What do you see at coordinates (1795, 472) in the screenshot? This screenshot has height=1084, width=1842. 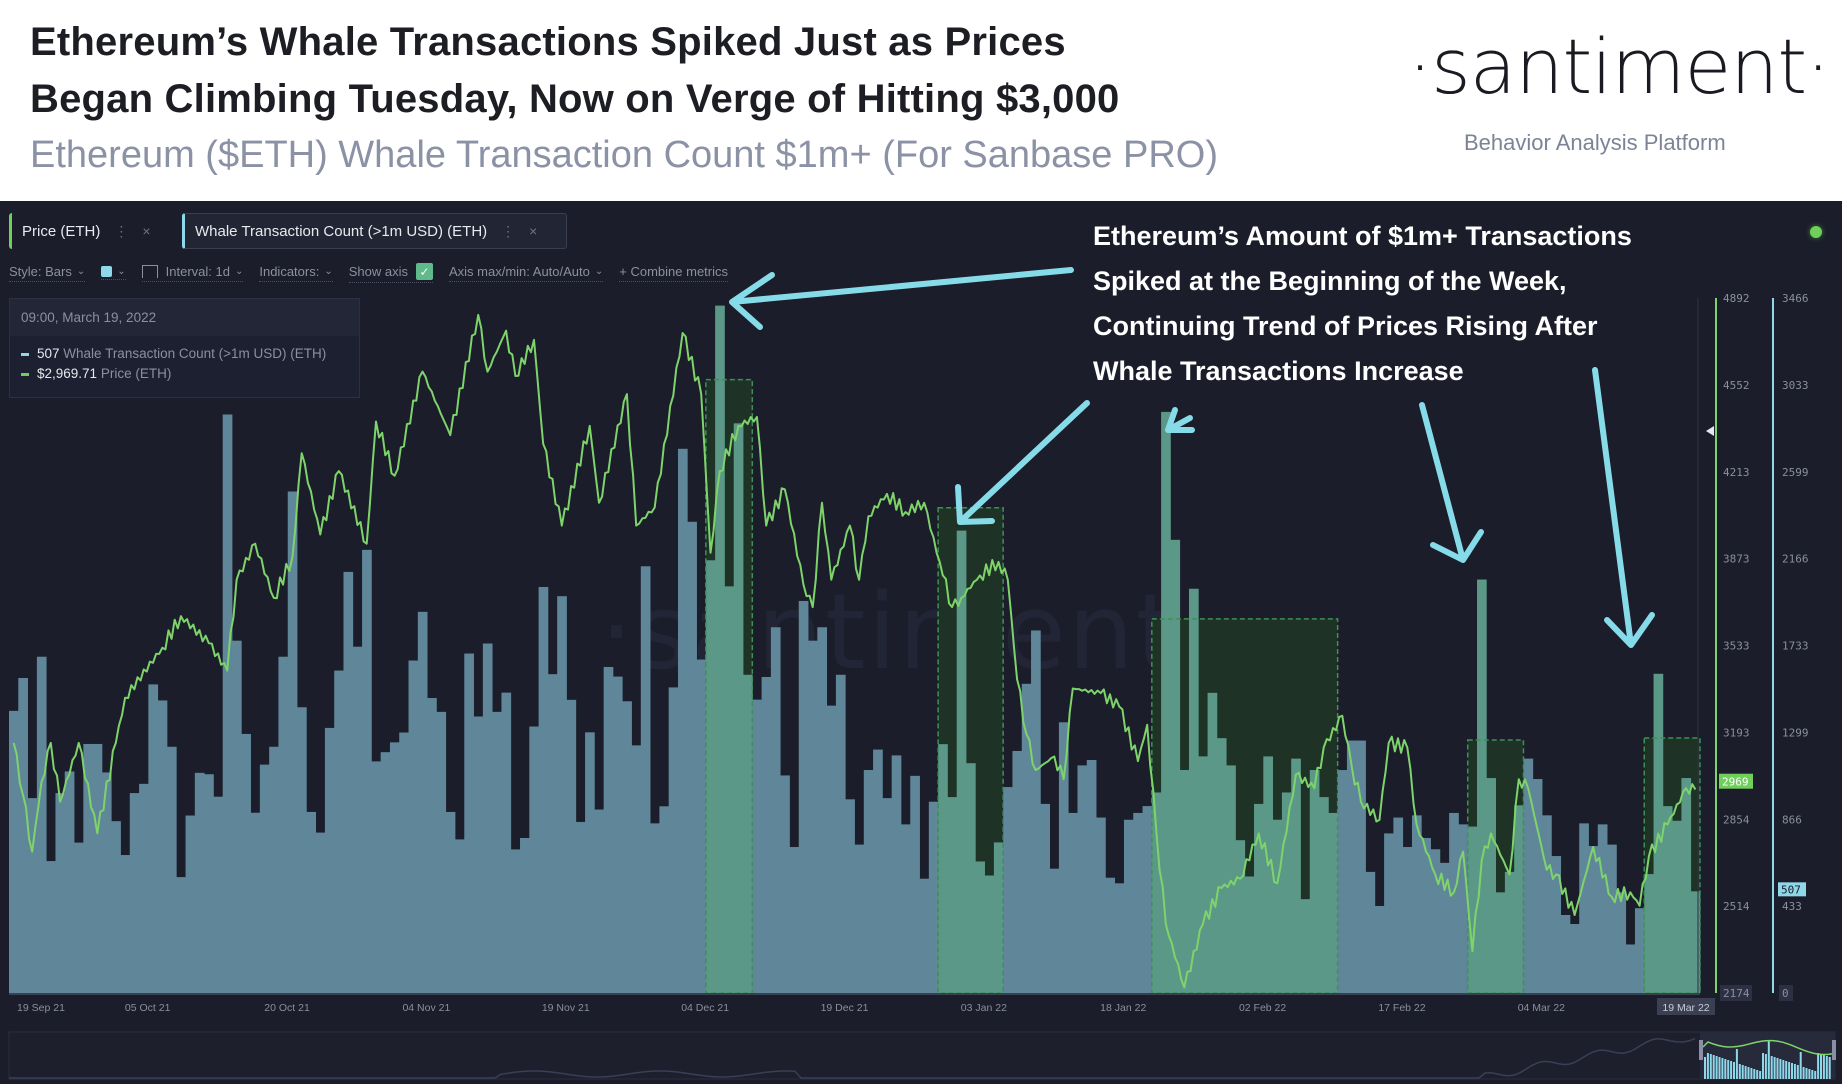 I see `count-axis-tick: 2599` at bounding box center [1795, 472].